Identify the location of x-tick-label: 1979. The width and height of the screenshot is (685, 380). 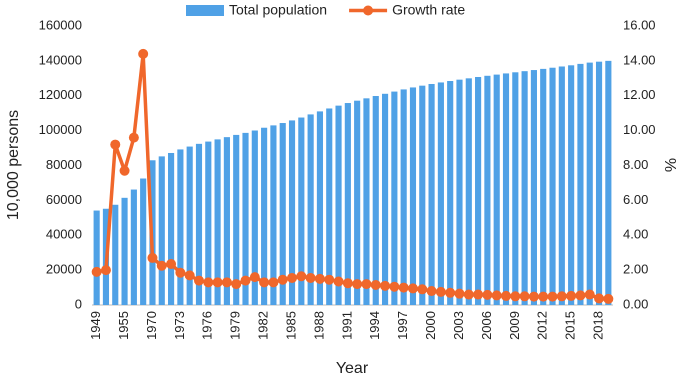
(235, 325).